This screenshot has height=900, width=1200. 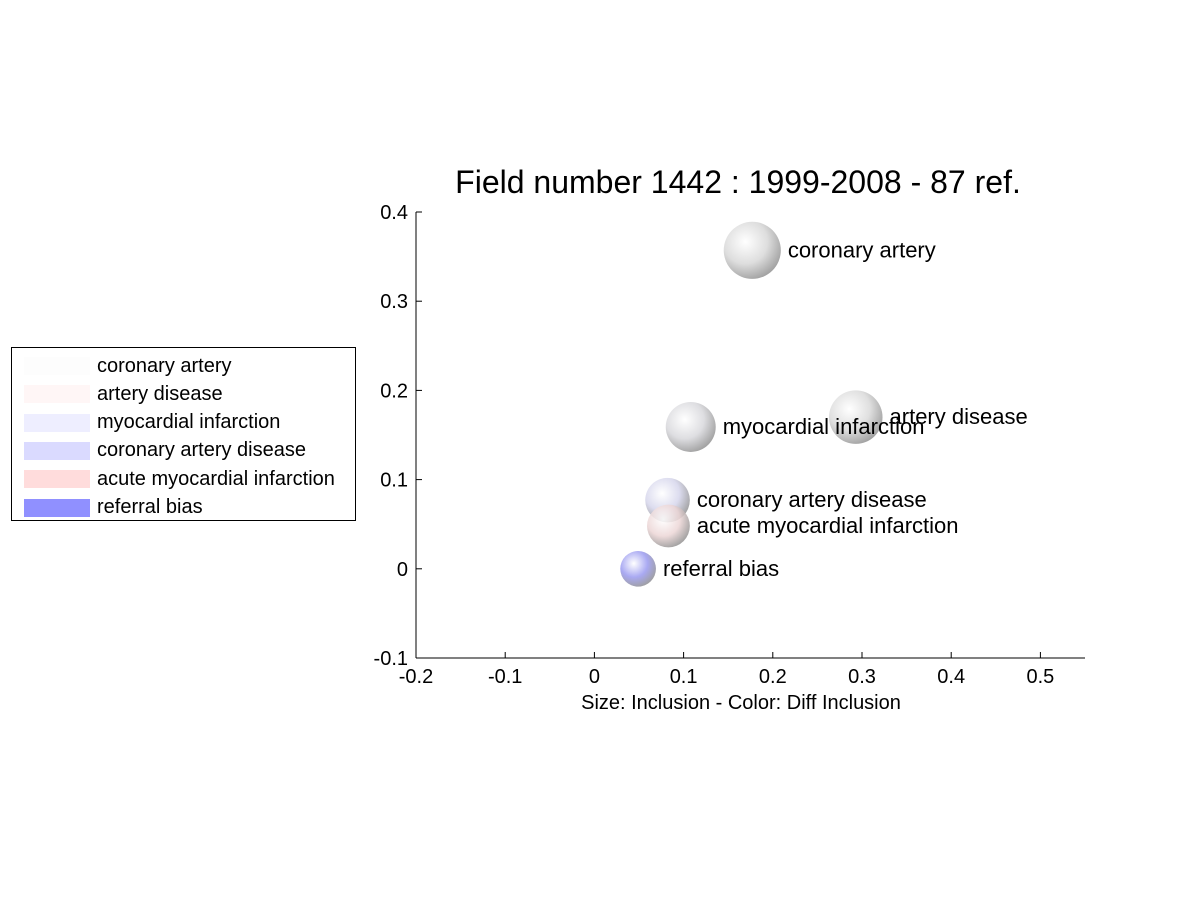 What do you see at coordinates (862, 677) in the screenshot?
I see `x-tick-label: 0.3` at bounding box center [862, 677].